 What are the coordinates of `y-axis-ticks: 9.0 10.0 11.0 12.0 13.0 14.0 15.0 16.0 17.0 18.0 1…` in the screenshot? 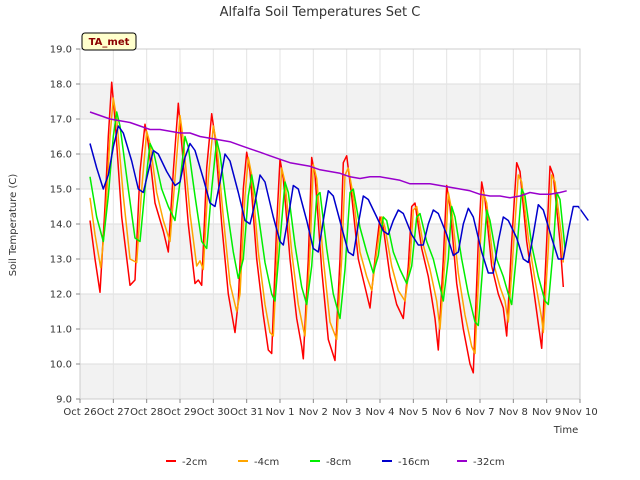 It's located at (65, 225).